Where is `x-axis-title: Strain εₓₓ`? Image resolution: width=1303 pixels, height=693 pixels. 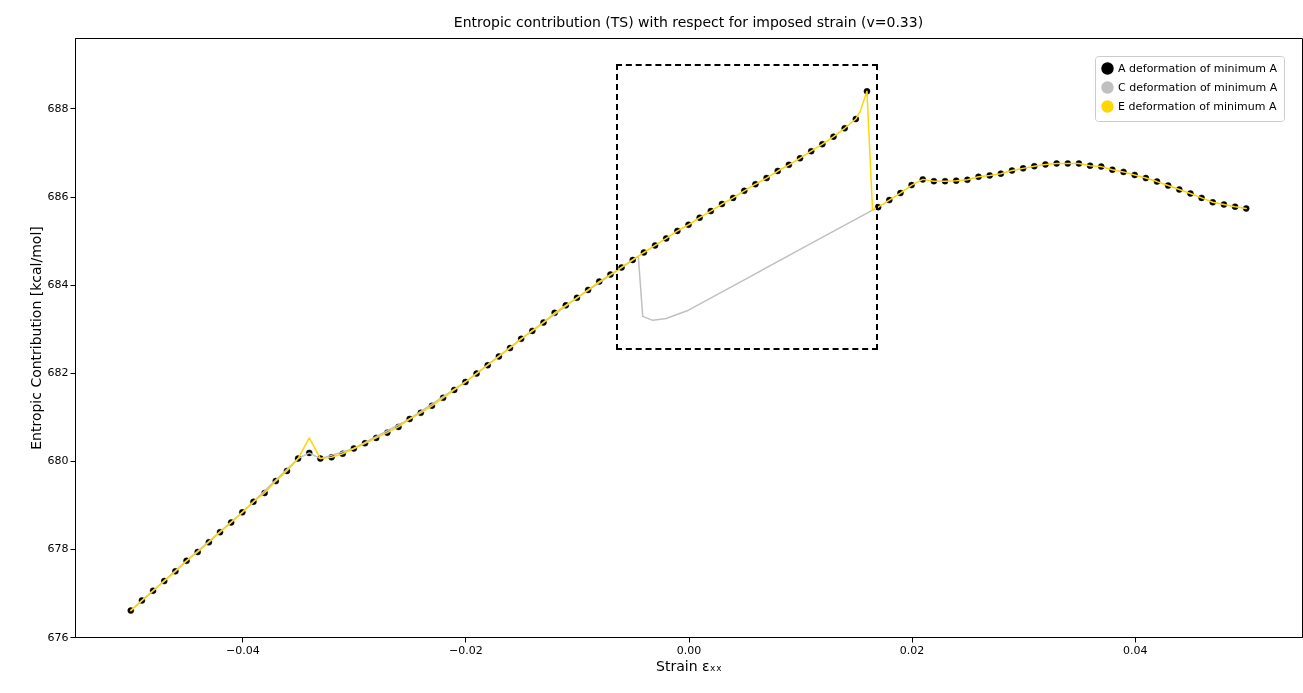 x-axis-title: Strain εₓₓ is located at coordinates (689, 665).